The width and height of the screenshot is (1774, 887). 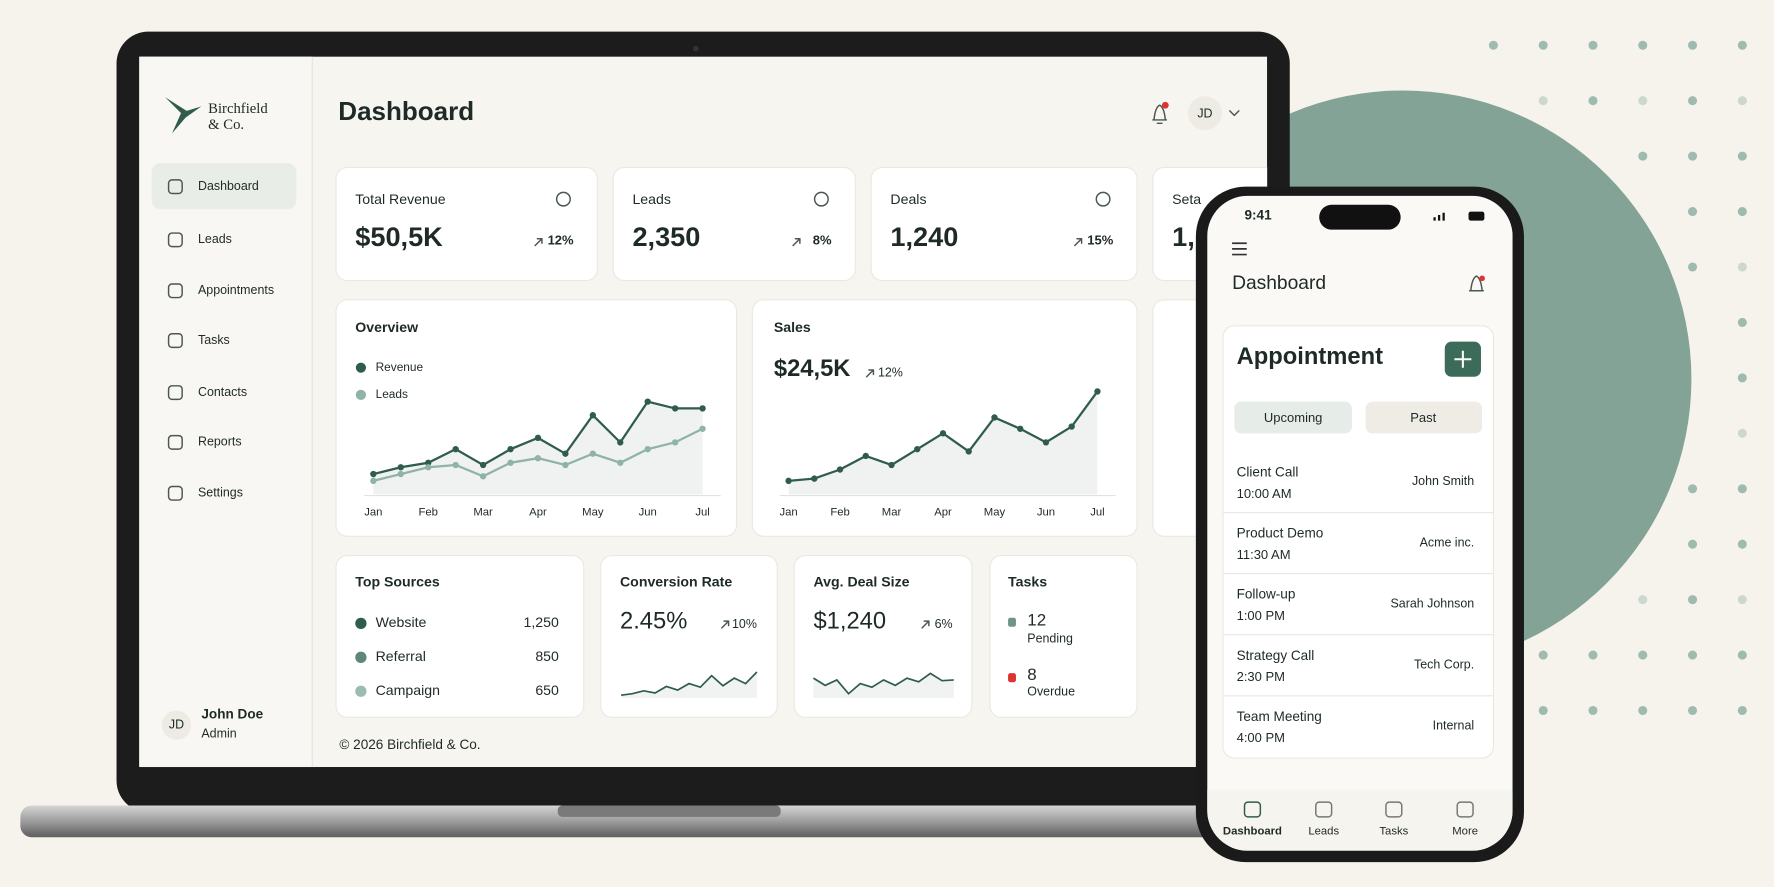 I want to click on nav-label: Settings, so click(x=220, y=493).